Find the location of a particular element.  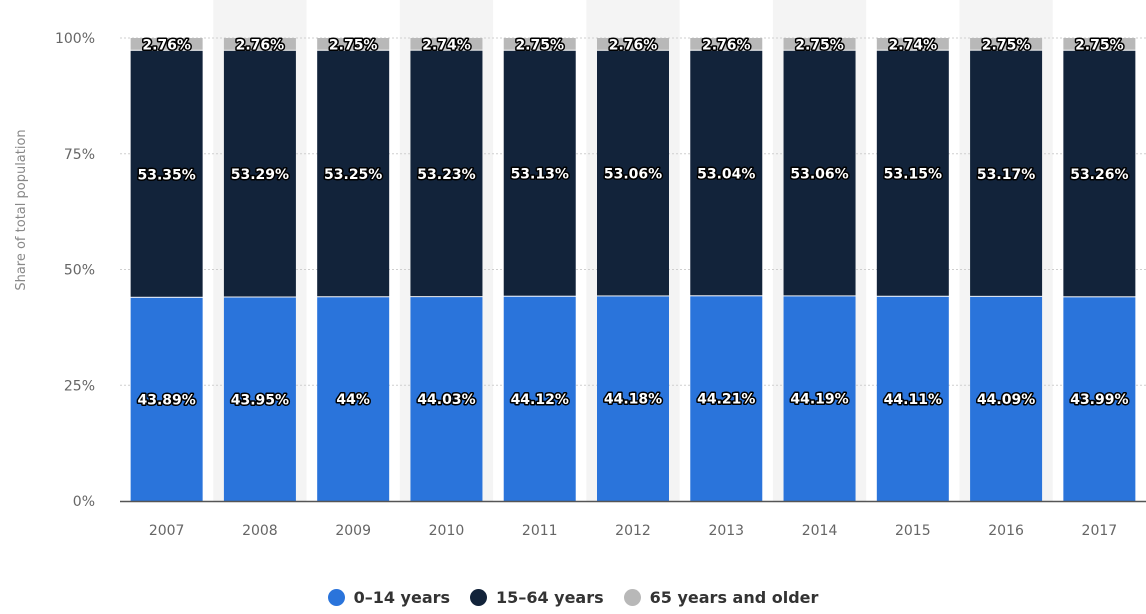

data-label: 44.09% is located at coordinates (1006, 400).